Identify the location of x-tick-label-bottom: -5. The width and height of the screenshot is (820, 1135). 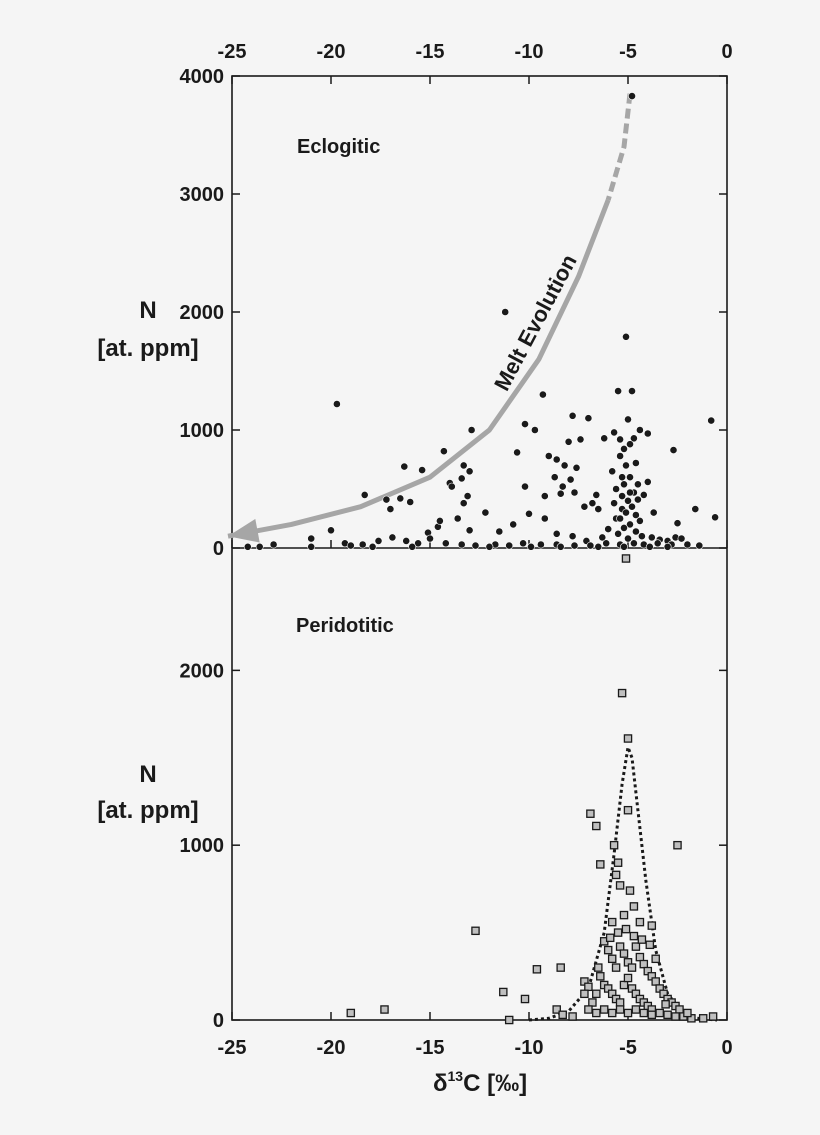
(628, 1048).